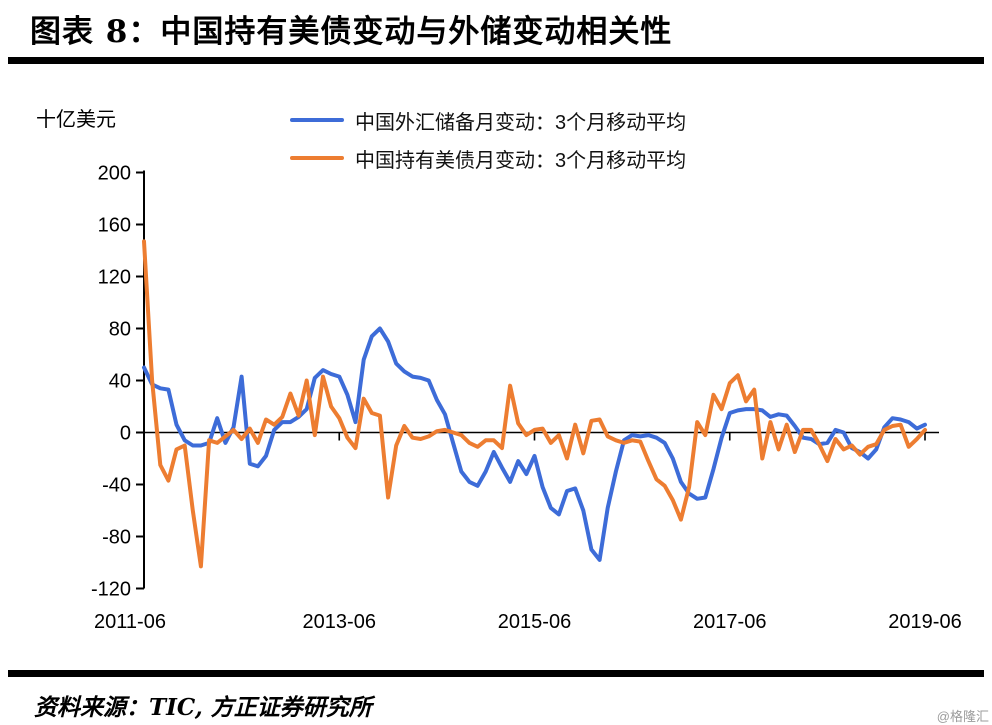  Describe the element at coordinates (120, 330) in the screenshot. I see `y-tick-label: 80` at that location.